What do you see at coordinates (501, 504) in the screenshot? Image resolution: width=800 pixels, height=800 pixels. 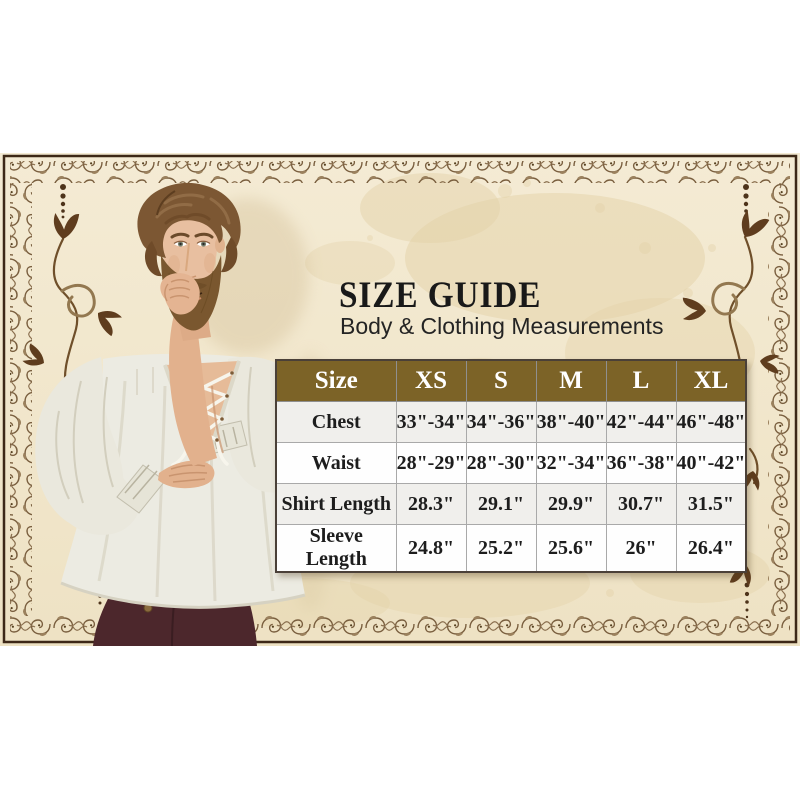 I see `cell-value: 29.1"` at bounding box center [501, 504].